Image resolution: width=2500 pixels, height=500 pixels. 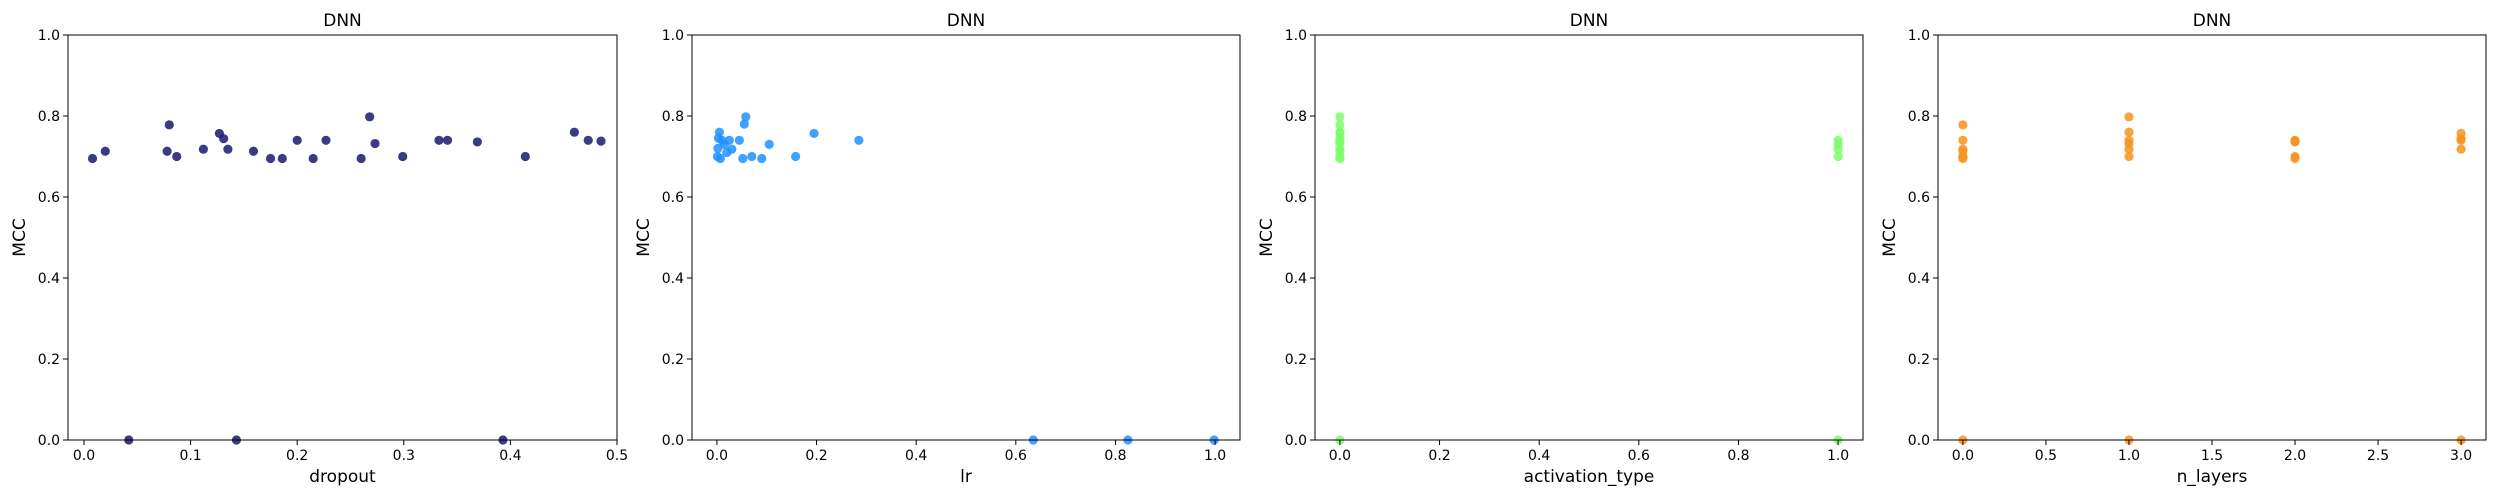 What do you see at coordinates (617, 456) in the screenshot?
I see `x-tick-label: 0.5` at bounding box center [617, 456].